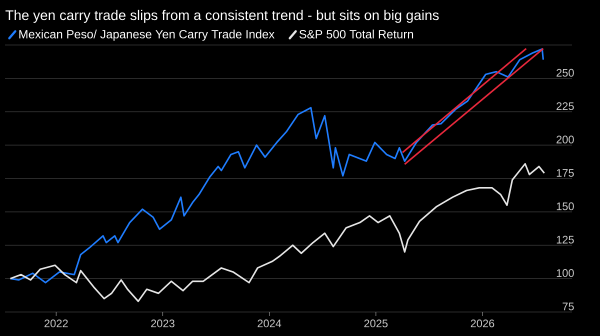 The height and width of the screenshot is (336, 600). Describe the element at coordinates (565, 140) in the screenshot. I see `y-tick-label: 200` at that location.